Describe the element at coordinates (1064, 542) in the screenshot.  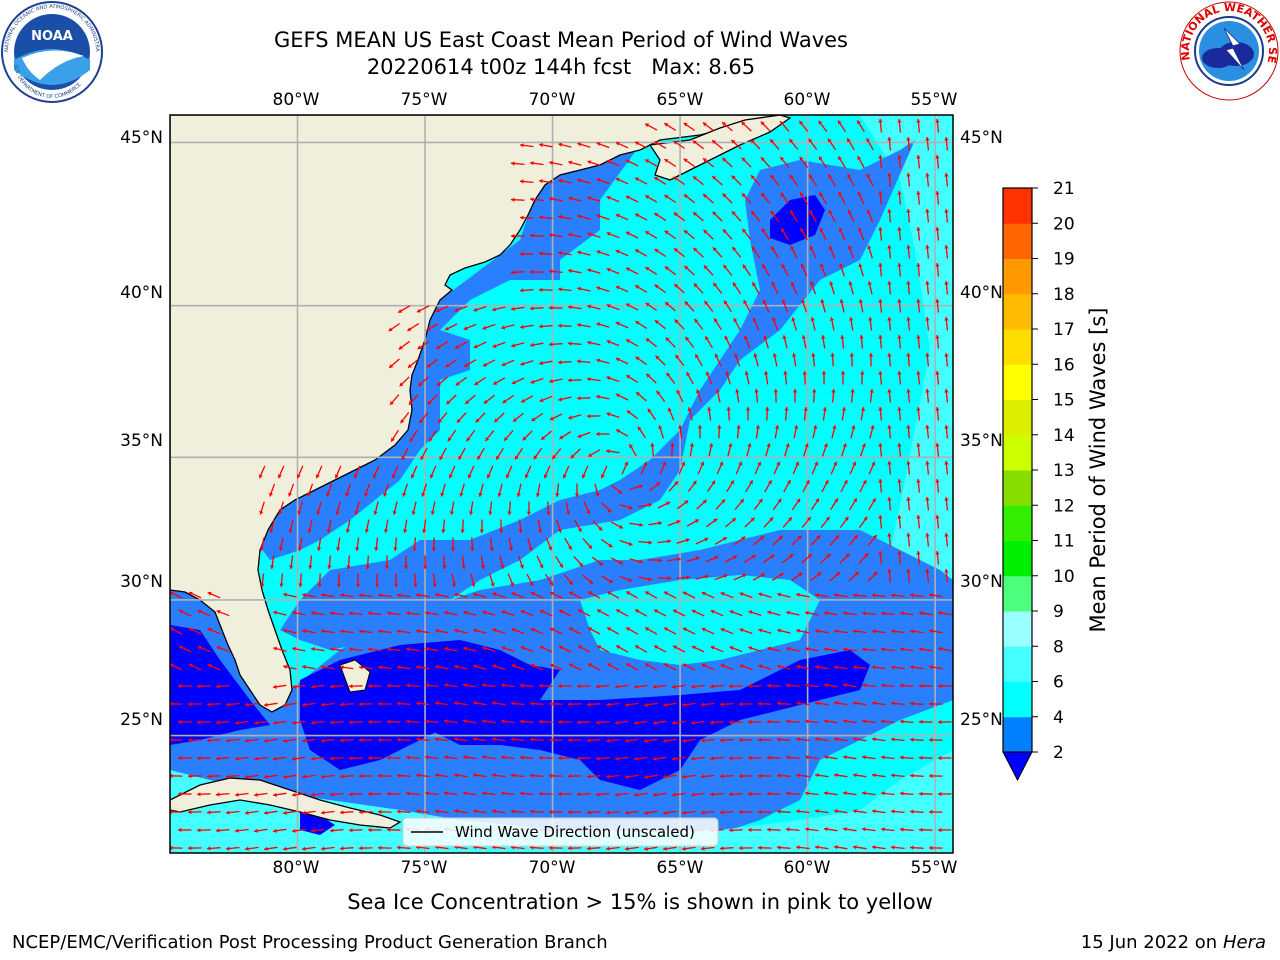
I see `colorbar-tick-label: 11` at that location.